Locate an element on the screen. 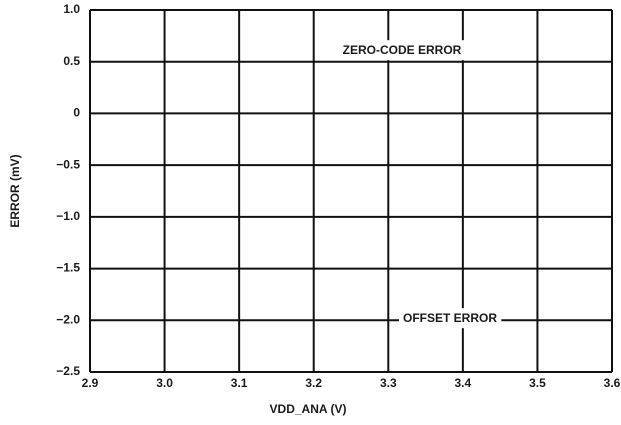  y-tick-label: −1.5 is located at coordinates (68, 268).